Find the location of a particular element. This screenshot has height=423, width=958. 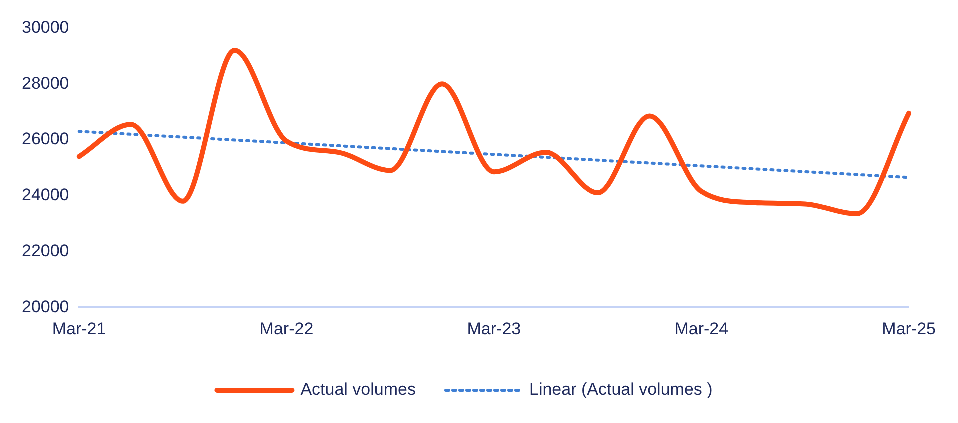

x-tick-label: Mar-23 is located at coordinates (494, 328).